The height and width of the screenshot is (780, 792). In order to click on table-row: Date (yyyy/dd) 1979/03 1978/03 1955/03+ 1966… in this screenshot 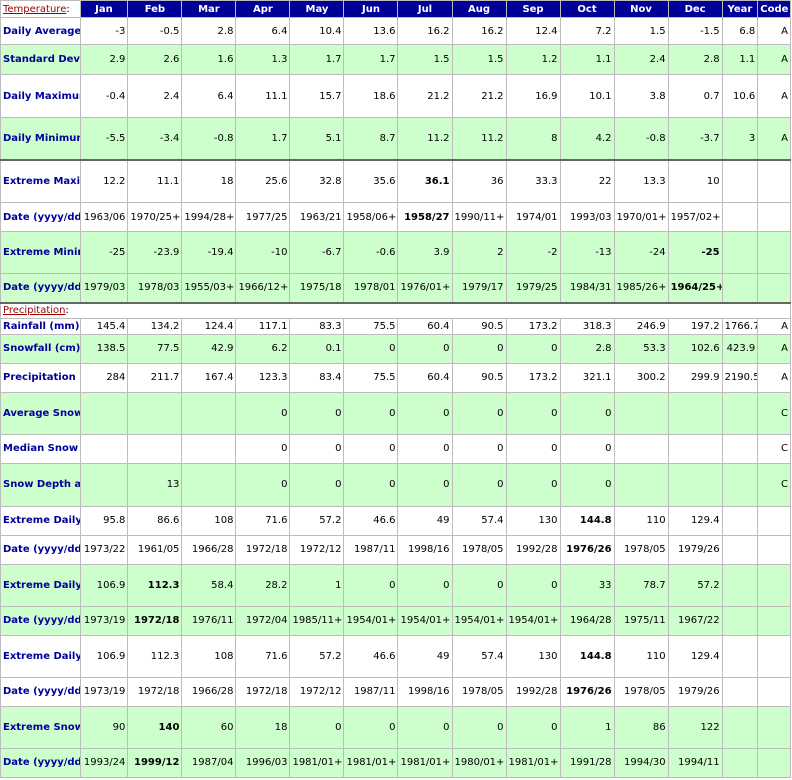, I will do `click(395, 288)`.